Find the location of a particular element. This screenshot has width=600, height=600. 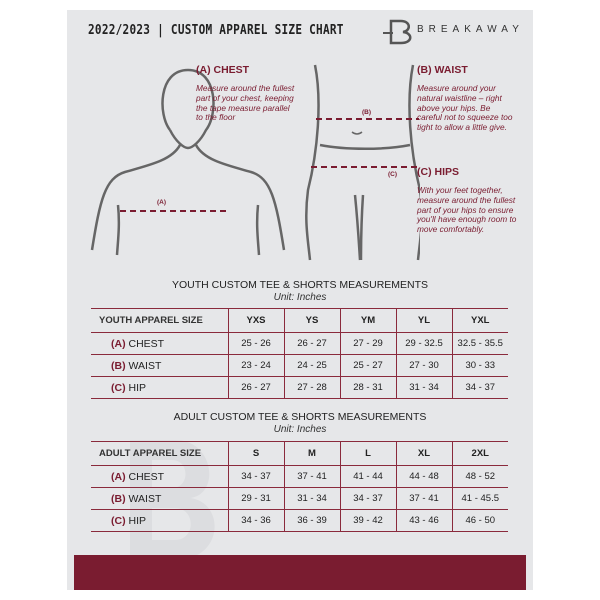

chest-heading: (A) CHEST is located at coordinates (223, 70).